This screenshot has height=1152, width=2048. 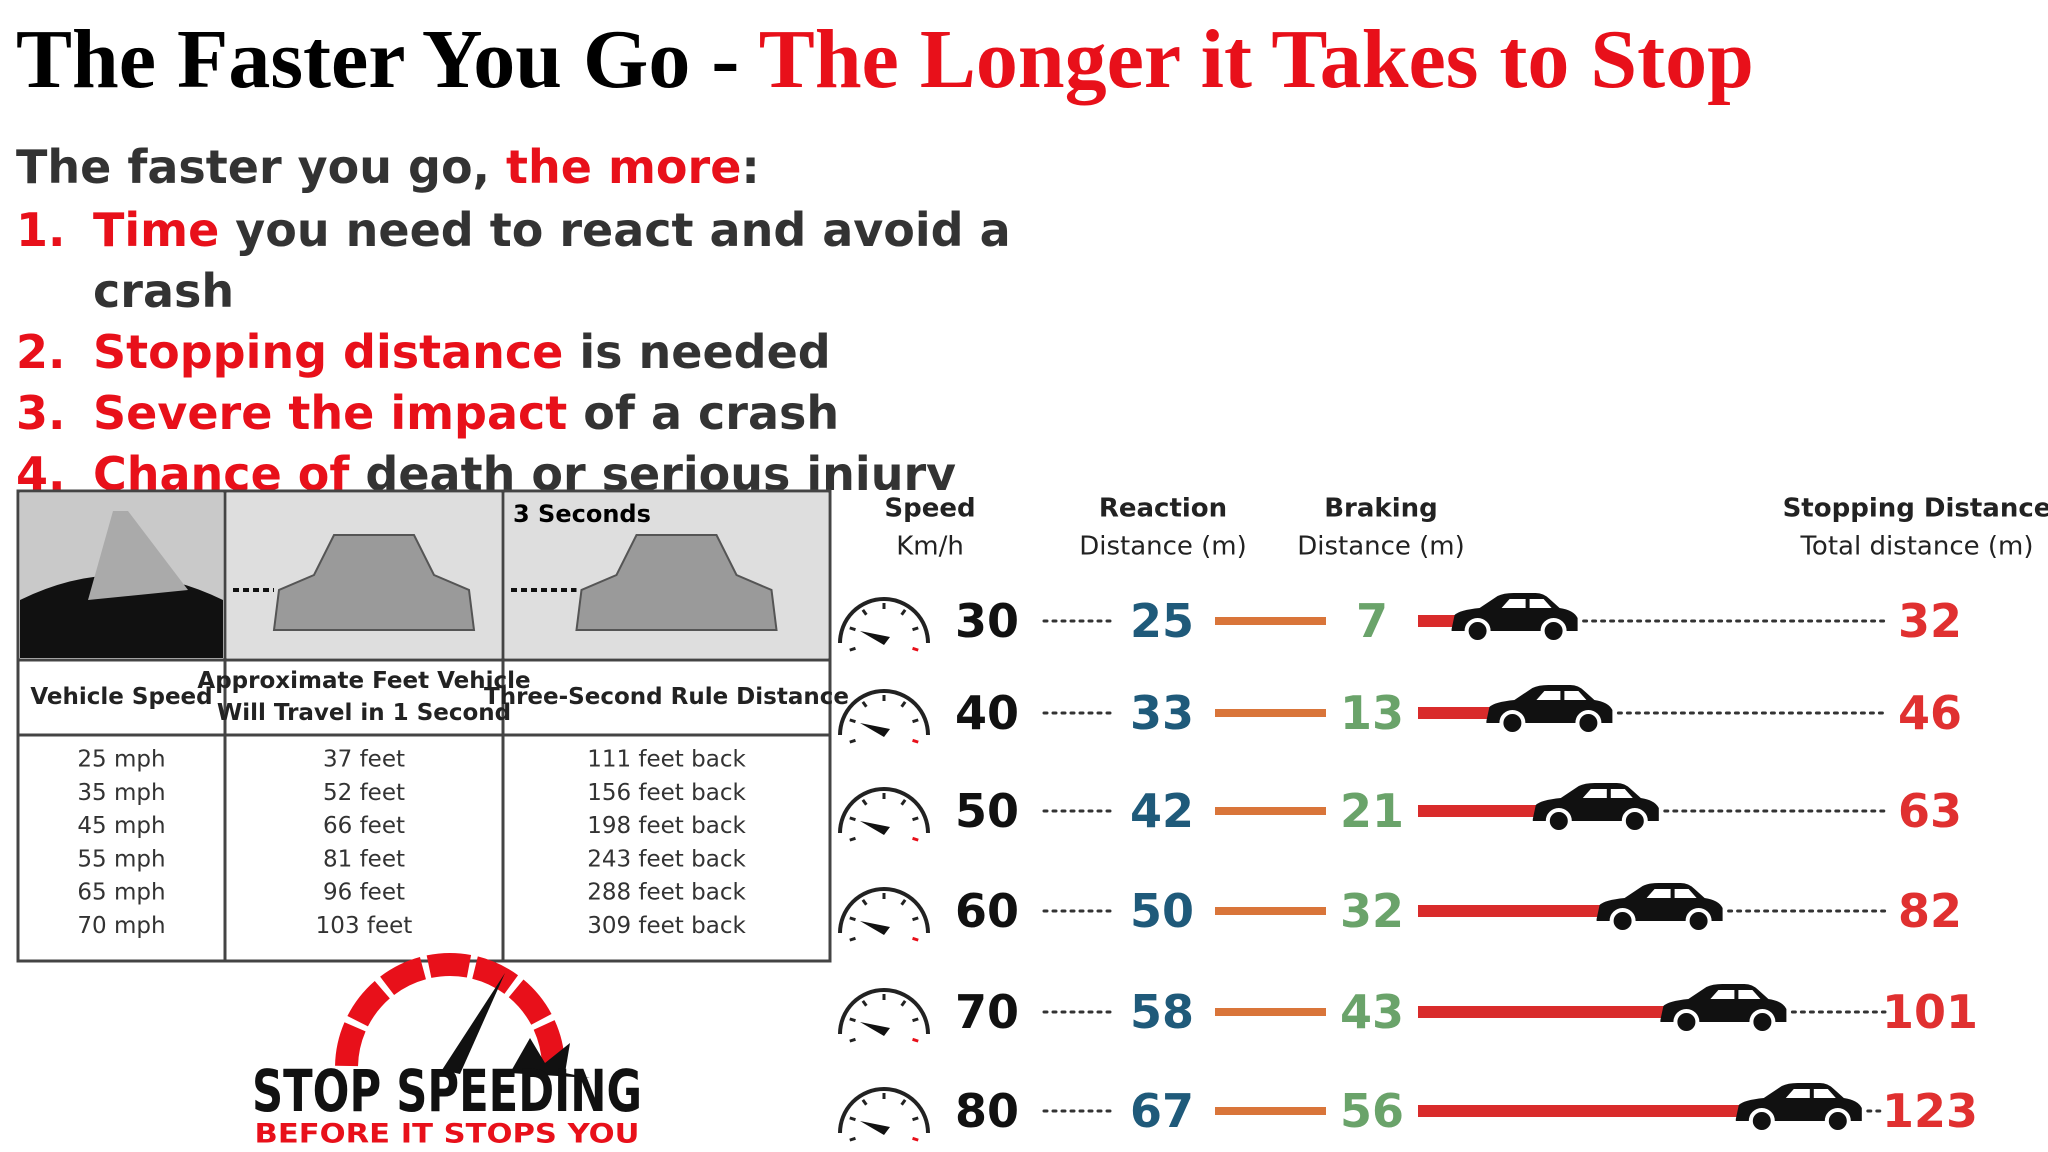 What do you see at coordinates (987, 713) in the screenshot?
I see `value: 40` at bounding box center [987, 713].